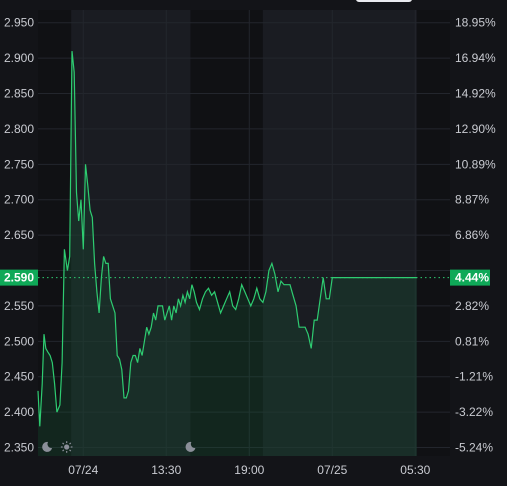  Describe the element at coordinates (19, 377) in the screenshot. I see `left-axis-tick: 2.450` at that location.